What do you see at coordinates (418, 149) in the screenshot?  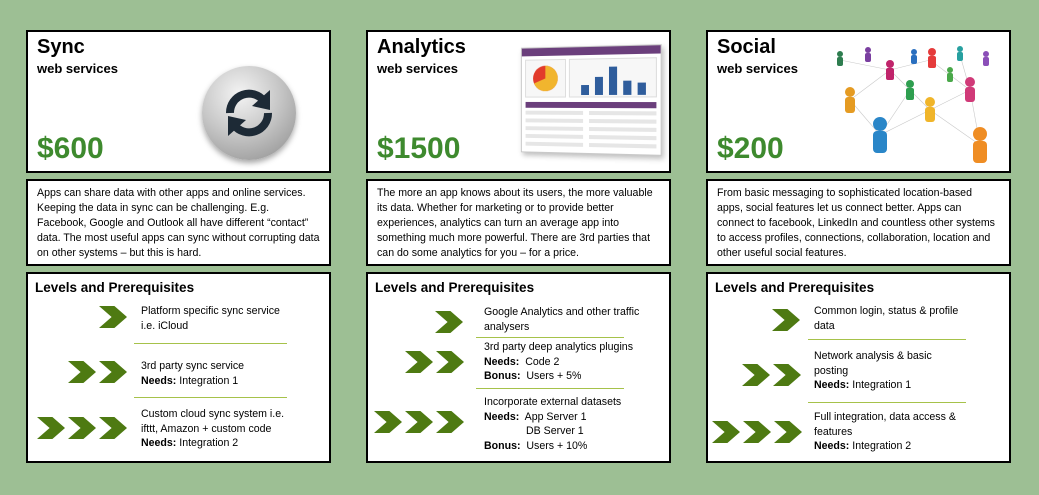 I see `card-price: $1500` at bounding box center [418, 149].